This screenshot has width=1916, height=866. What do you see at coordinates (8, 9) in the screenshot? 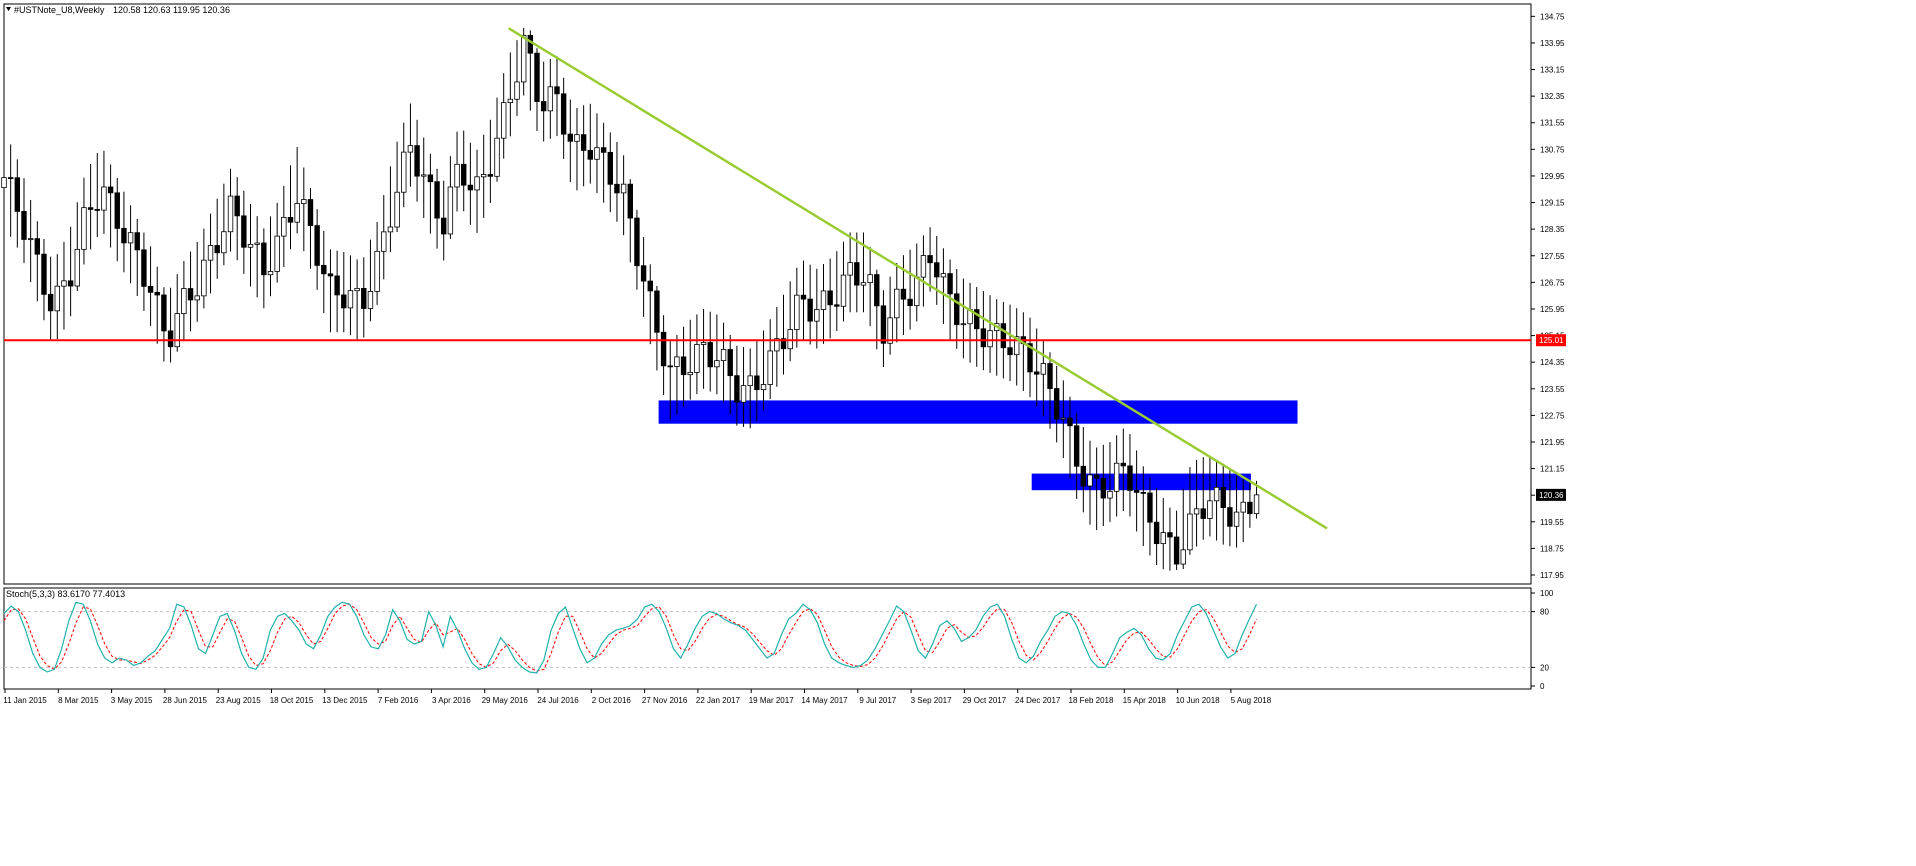
I see `menu-arrow-icon` at bounding box center [8, 9].